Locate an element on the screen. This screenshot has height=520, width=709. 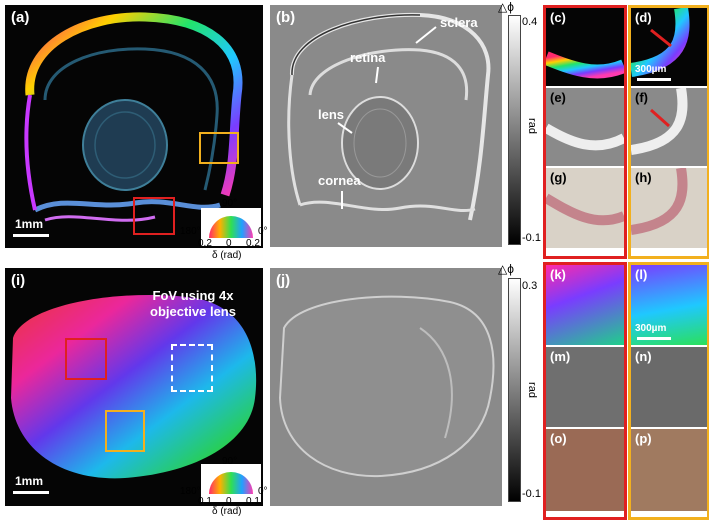
colorbar-max: 0.3 is located at coordinates (530, 286).